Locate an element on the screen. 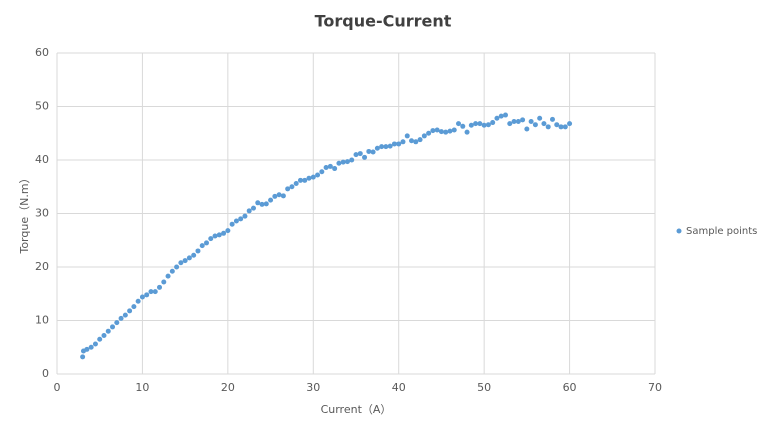 This screenshot has width=762, height=426. x-tick-label: 30 is located at coordinates (313, 387).